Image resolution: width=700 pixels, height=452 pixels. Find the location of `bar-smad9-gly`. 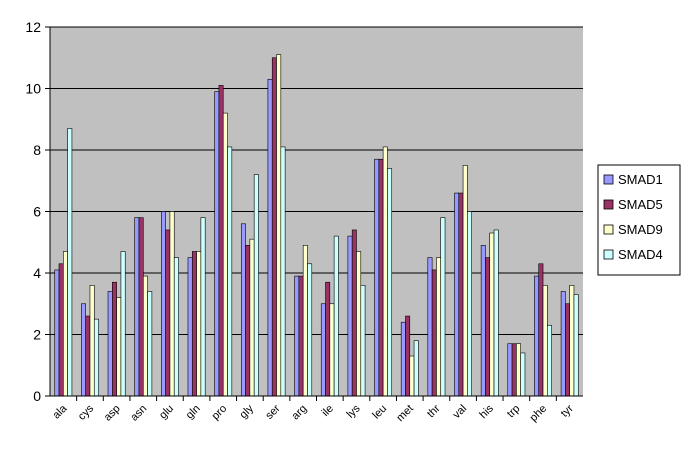

bar-smad9-gly is located at coordinates (252, 317).